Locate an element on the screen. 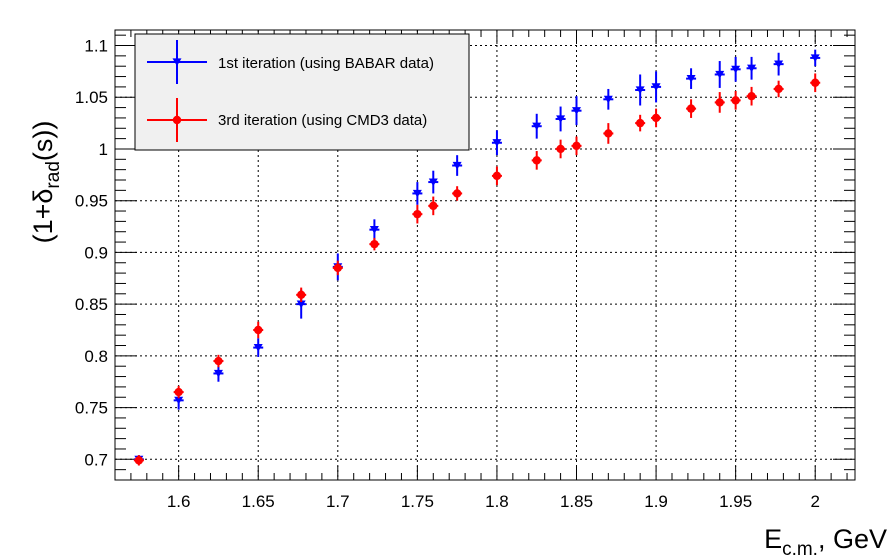  legend-box is located at coordinates (302, 92).